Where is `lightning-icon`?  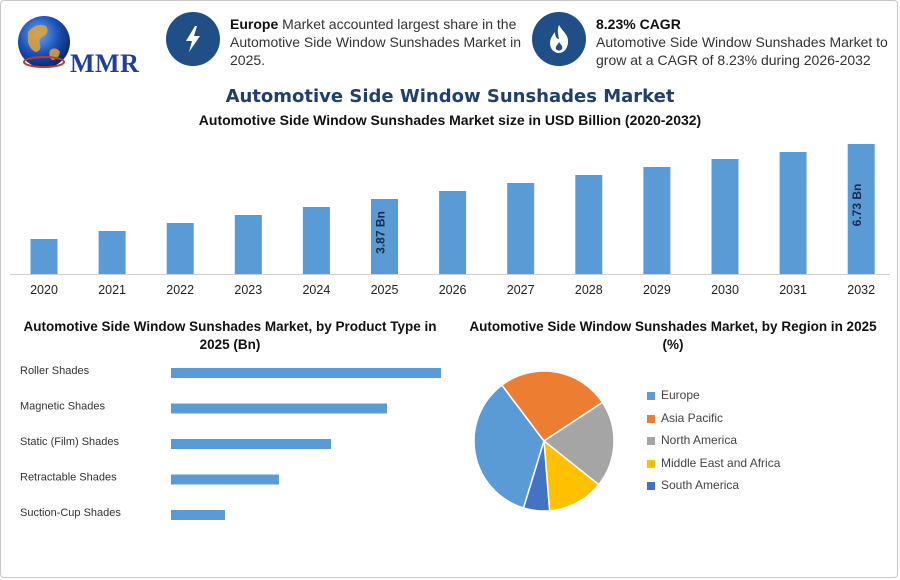 lightning-icon is located at coordinates (193, 39).